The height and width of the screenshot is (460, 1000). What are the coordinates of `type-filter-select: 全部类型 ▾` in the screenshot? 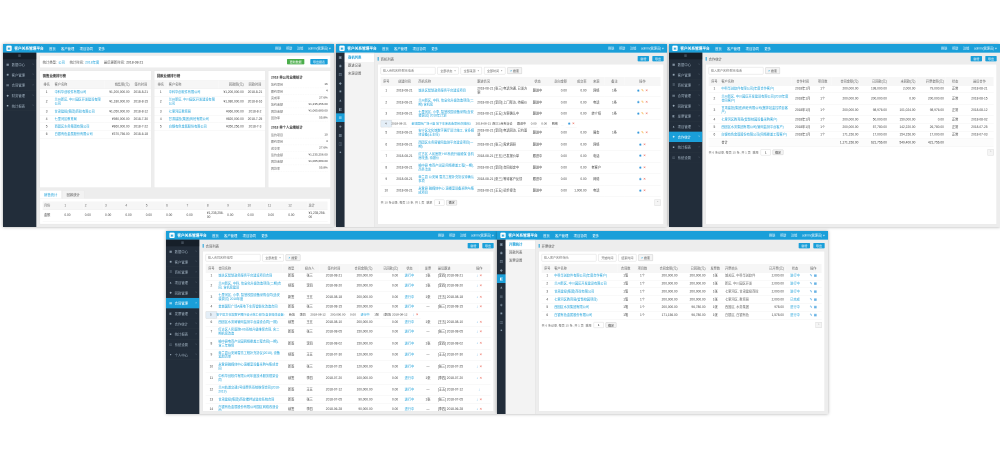 It's located at (273, 257).